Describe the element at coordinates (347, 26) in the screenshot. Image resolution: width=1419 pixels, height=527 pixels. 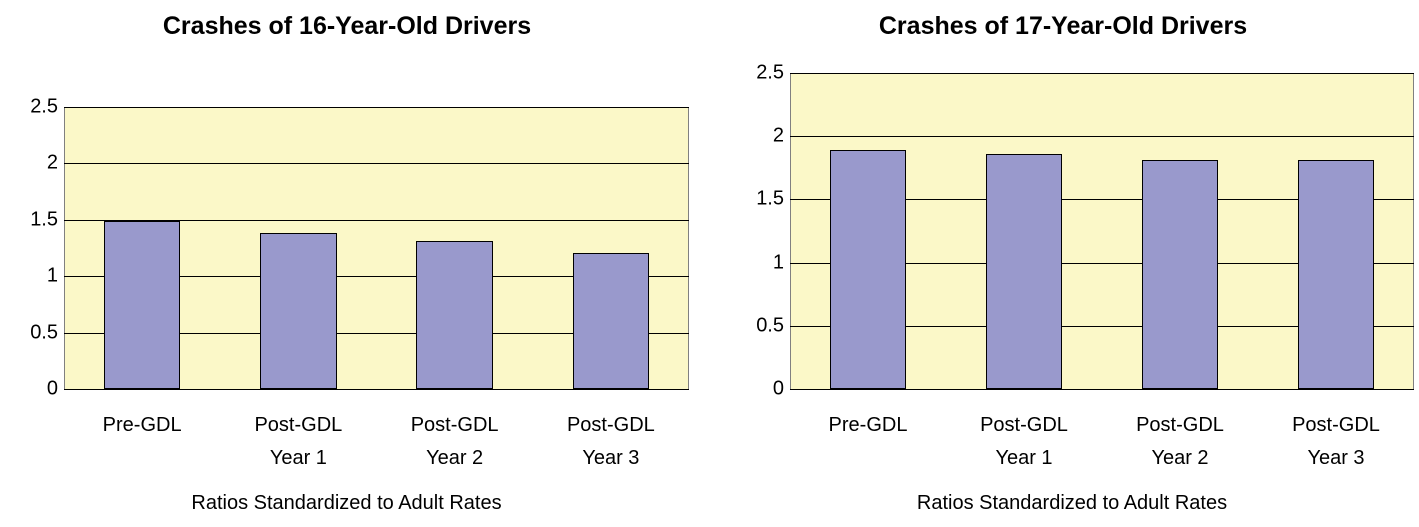
I see `chart-title: Crashes of 16-Year-Old Drivers` at that location.